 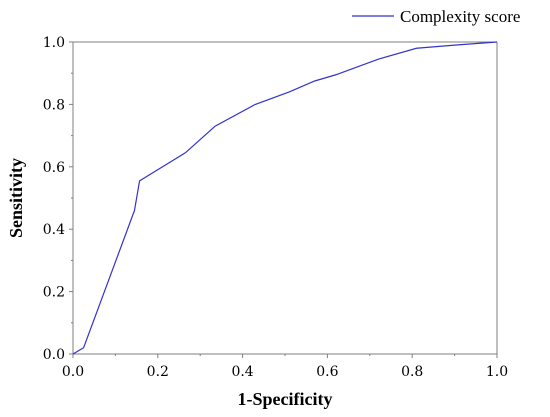 I want to click on y-axis-title: Sensitivity, so click(x=16, y=198).